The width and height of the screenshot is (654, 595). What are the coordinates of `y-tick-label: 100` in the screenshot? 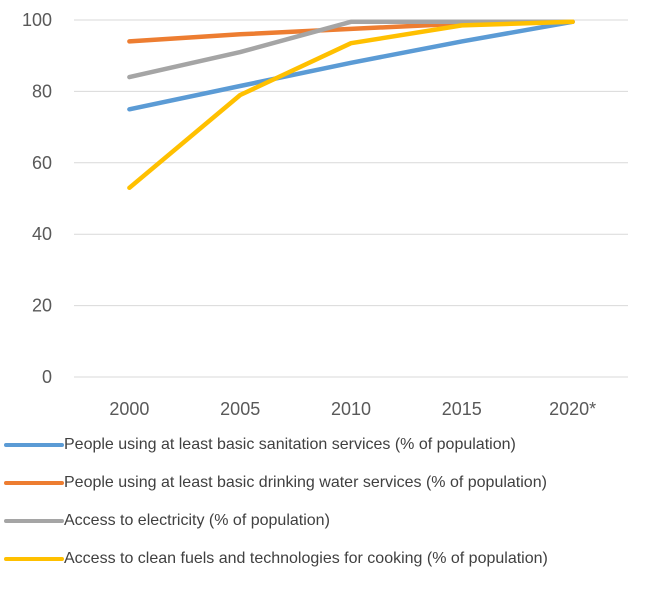 It's located at (37, 20).